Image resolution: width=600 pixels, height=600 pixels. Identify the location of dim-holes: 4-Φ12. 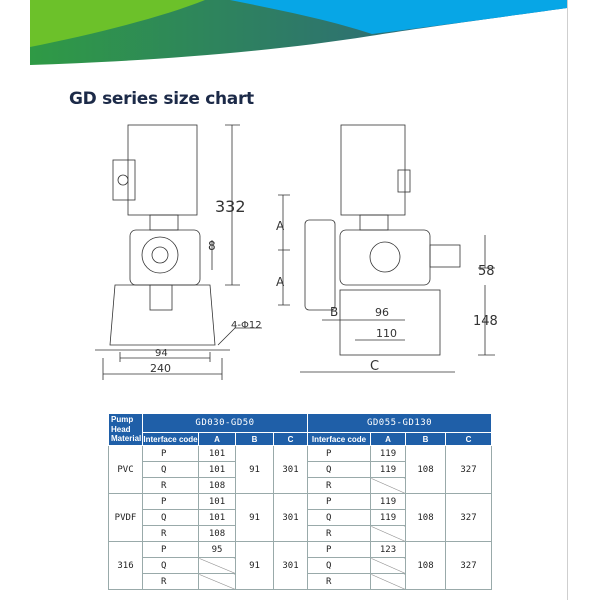
(246, 325).